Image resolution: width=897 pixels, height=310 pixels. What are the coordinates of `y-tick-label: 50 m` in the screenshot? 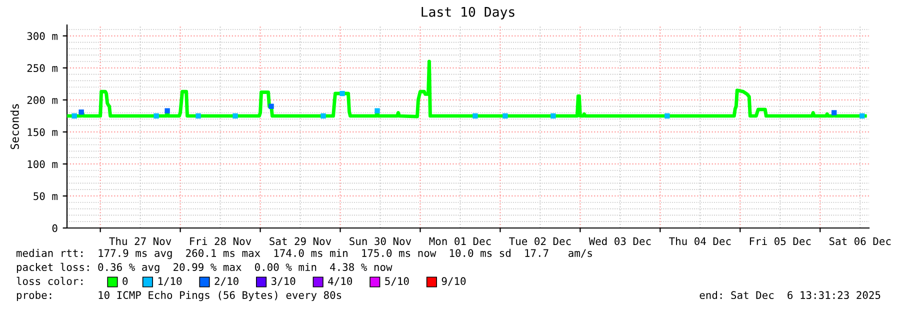 It's located at (46, 196).